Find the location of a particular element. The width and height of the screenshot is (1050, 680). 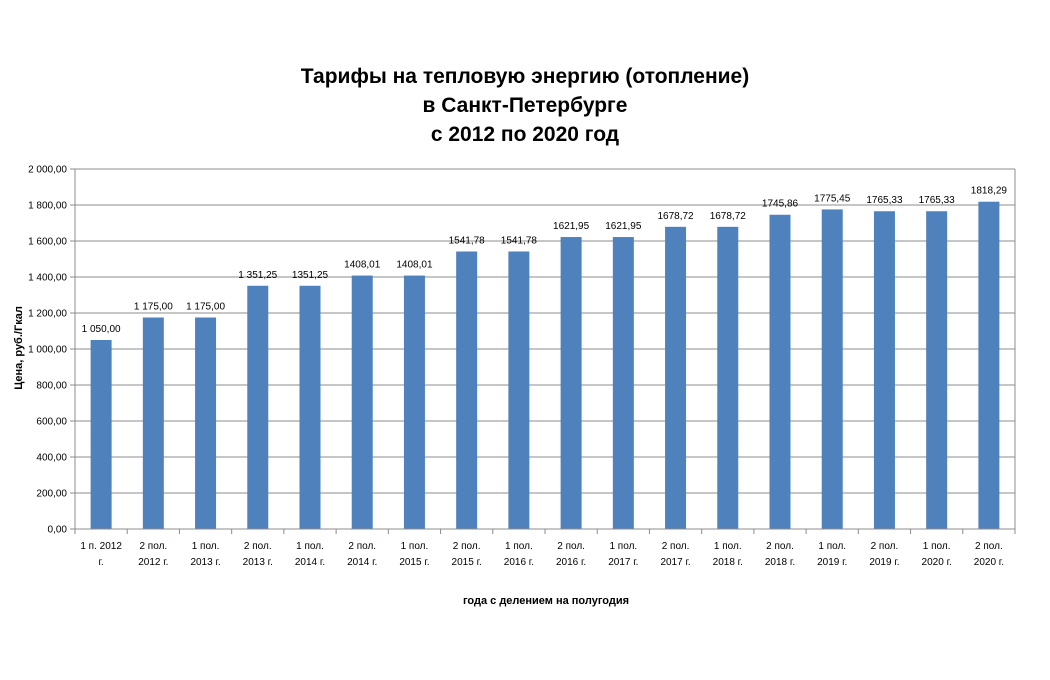

data-label: 1775,45 is located at coordinates (832, 198).